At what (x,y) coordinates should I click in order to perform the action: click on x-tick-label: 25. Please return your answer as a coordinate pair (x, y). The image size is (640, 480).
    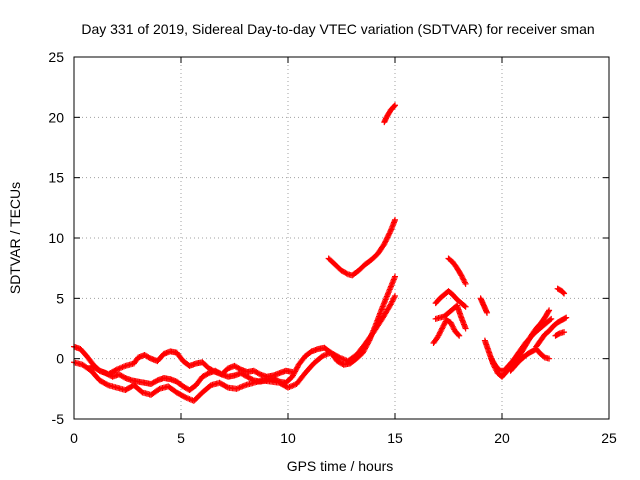
    Looking at the image, I should click on (609, 438).